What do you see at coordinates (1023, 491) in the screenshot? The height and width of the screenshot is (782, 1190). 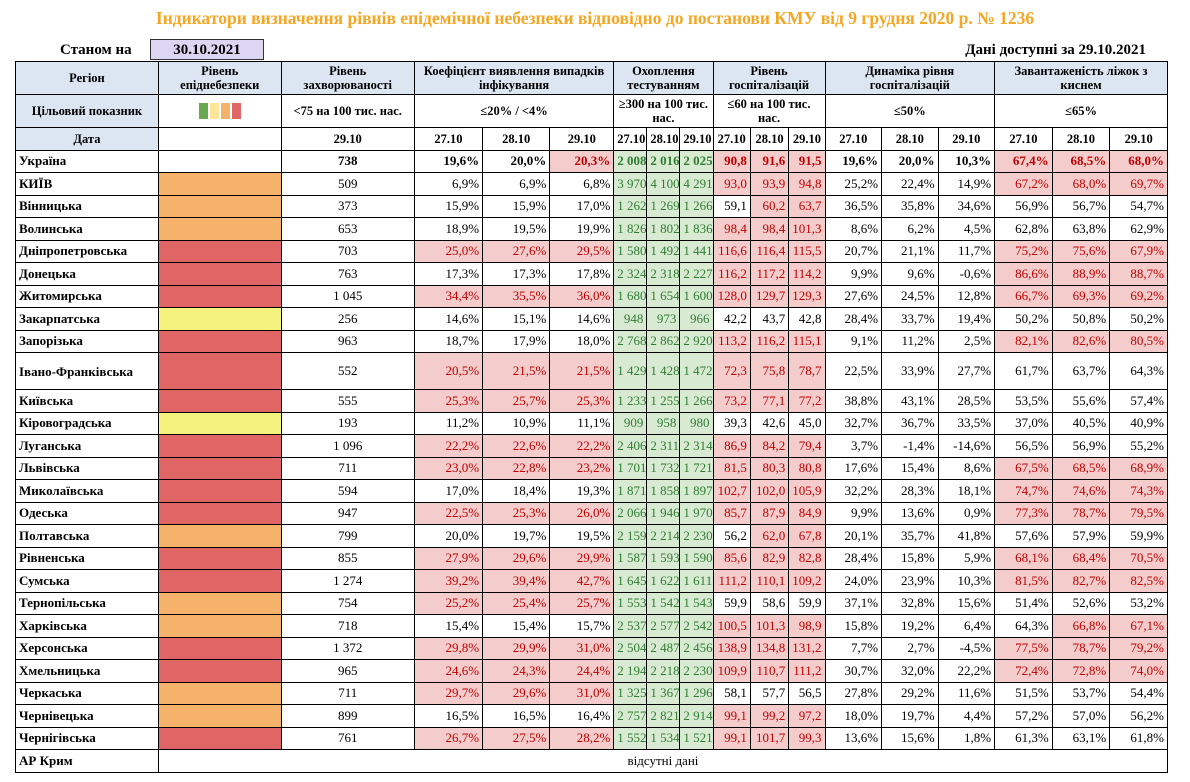 I see `oxygen-beds-value: 74,7%` at bounding box center [1023, 491].